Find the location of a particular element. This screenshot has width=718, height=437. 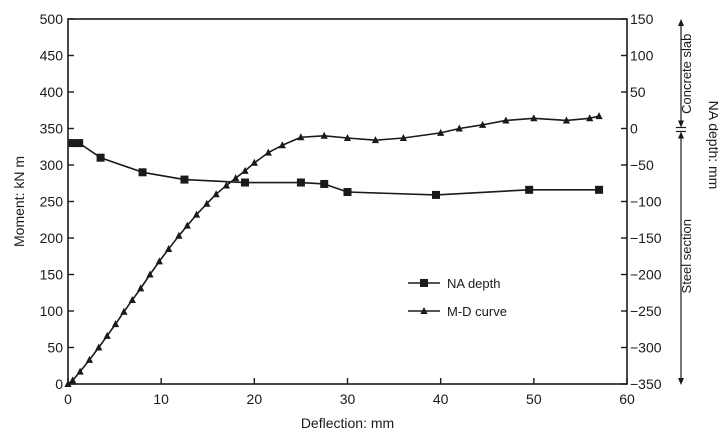

x-tick-label: 10 is located at coordinates (161, 399).